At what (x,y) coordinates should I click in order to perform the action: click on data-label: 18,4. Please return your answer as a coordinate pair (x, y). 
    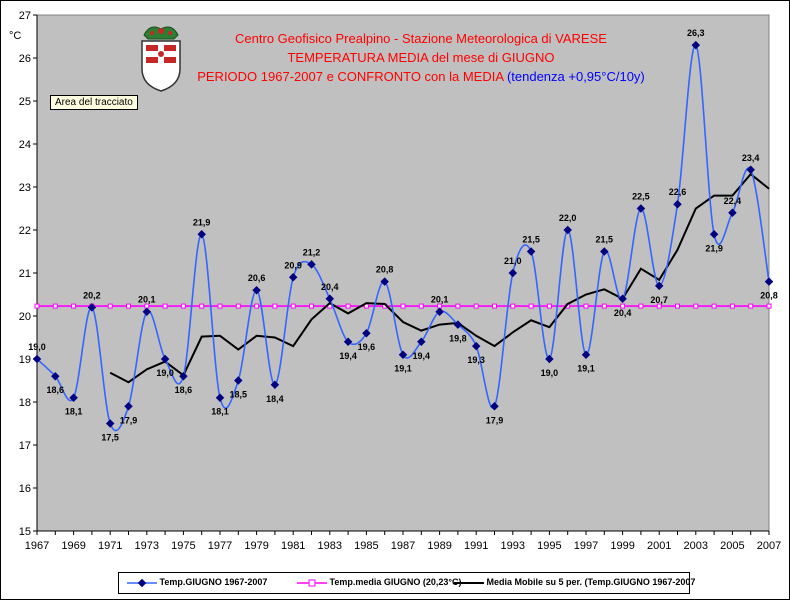
    Looking at the image, I should click on (275, 399).